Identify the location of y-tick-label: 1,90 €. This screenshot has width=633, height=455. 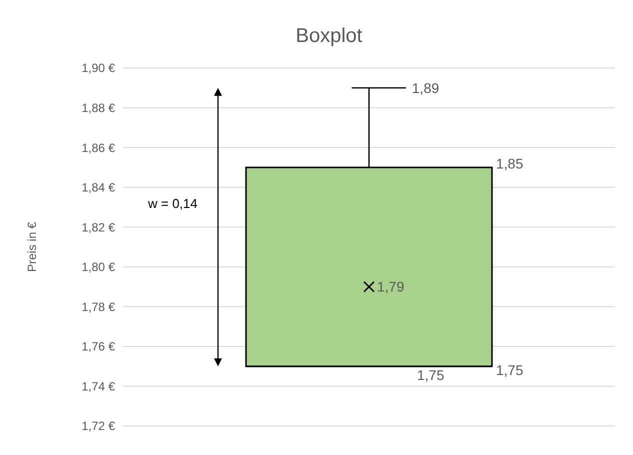
(99, 68).